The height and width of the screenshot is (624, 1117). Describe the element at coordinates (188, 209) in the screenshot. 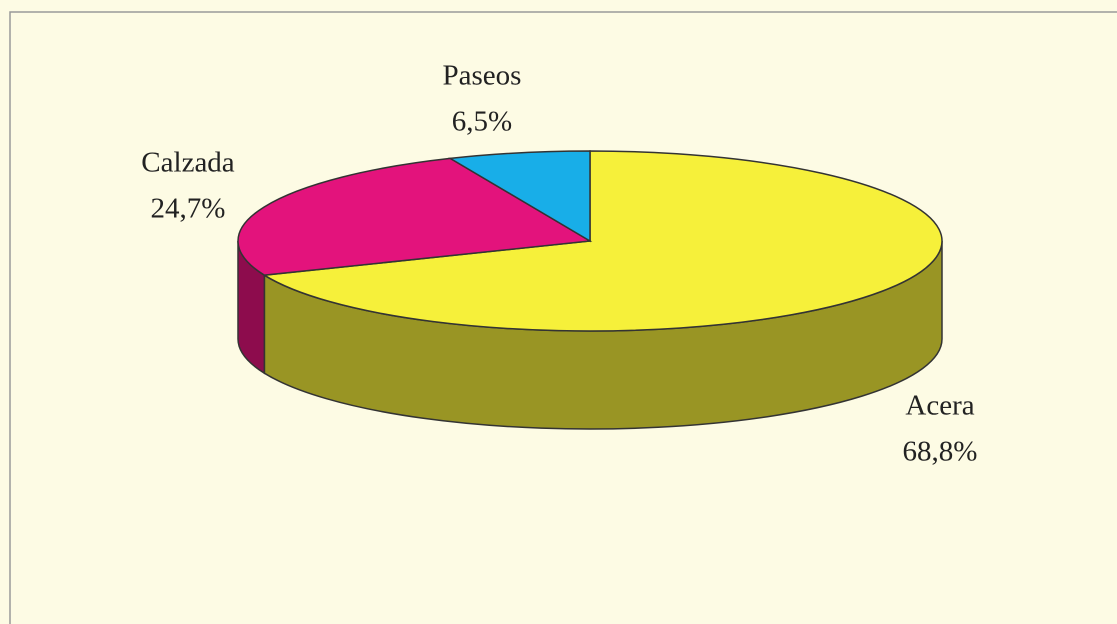

I see `slice-value: 24,7%` at that location.